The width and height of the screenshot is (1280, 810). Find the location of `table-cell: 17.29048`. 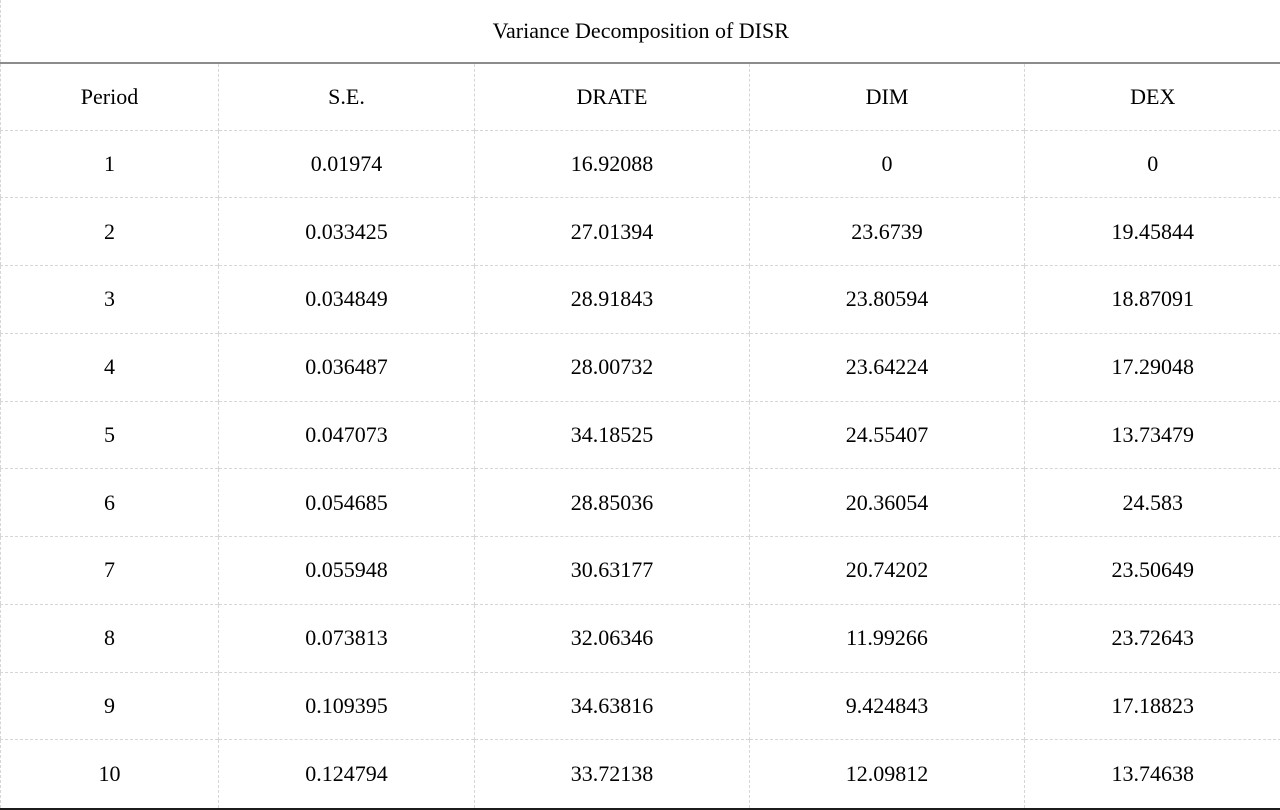

table-cell: 17.29048 is located at coordinates (1151, 367).